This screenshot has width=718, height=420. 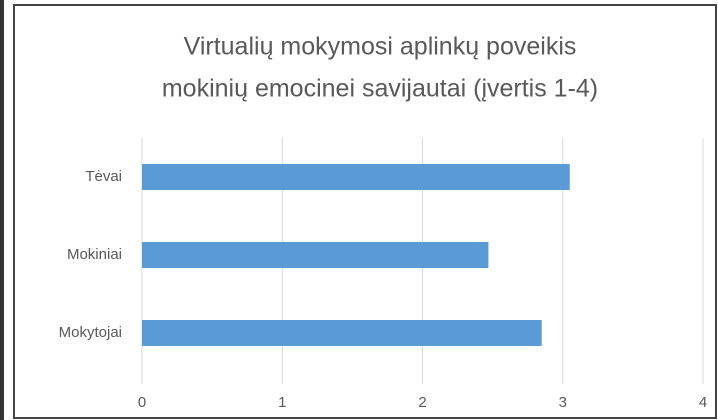 What do you see at coordinates (703, 402) in the screenshot?
I see `x-tick-label: 4` at bounding box center [703, 402].